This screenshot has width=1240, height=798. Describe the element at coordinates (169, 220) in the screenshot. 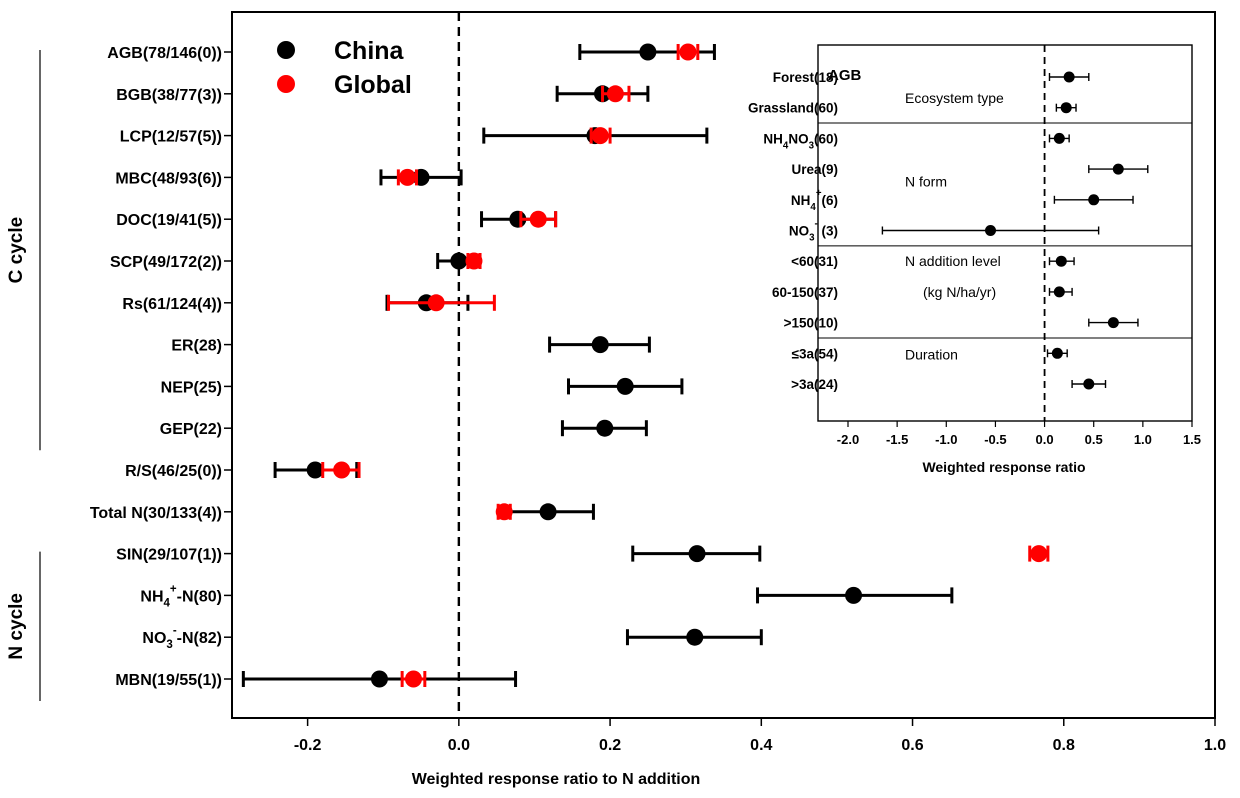

I see `main-category-label: DOC(19/41(5))` at that location.